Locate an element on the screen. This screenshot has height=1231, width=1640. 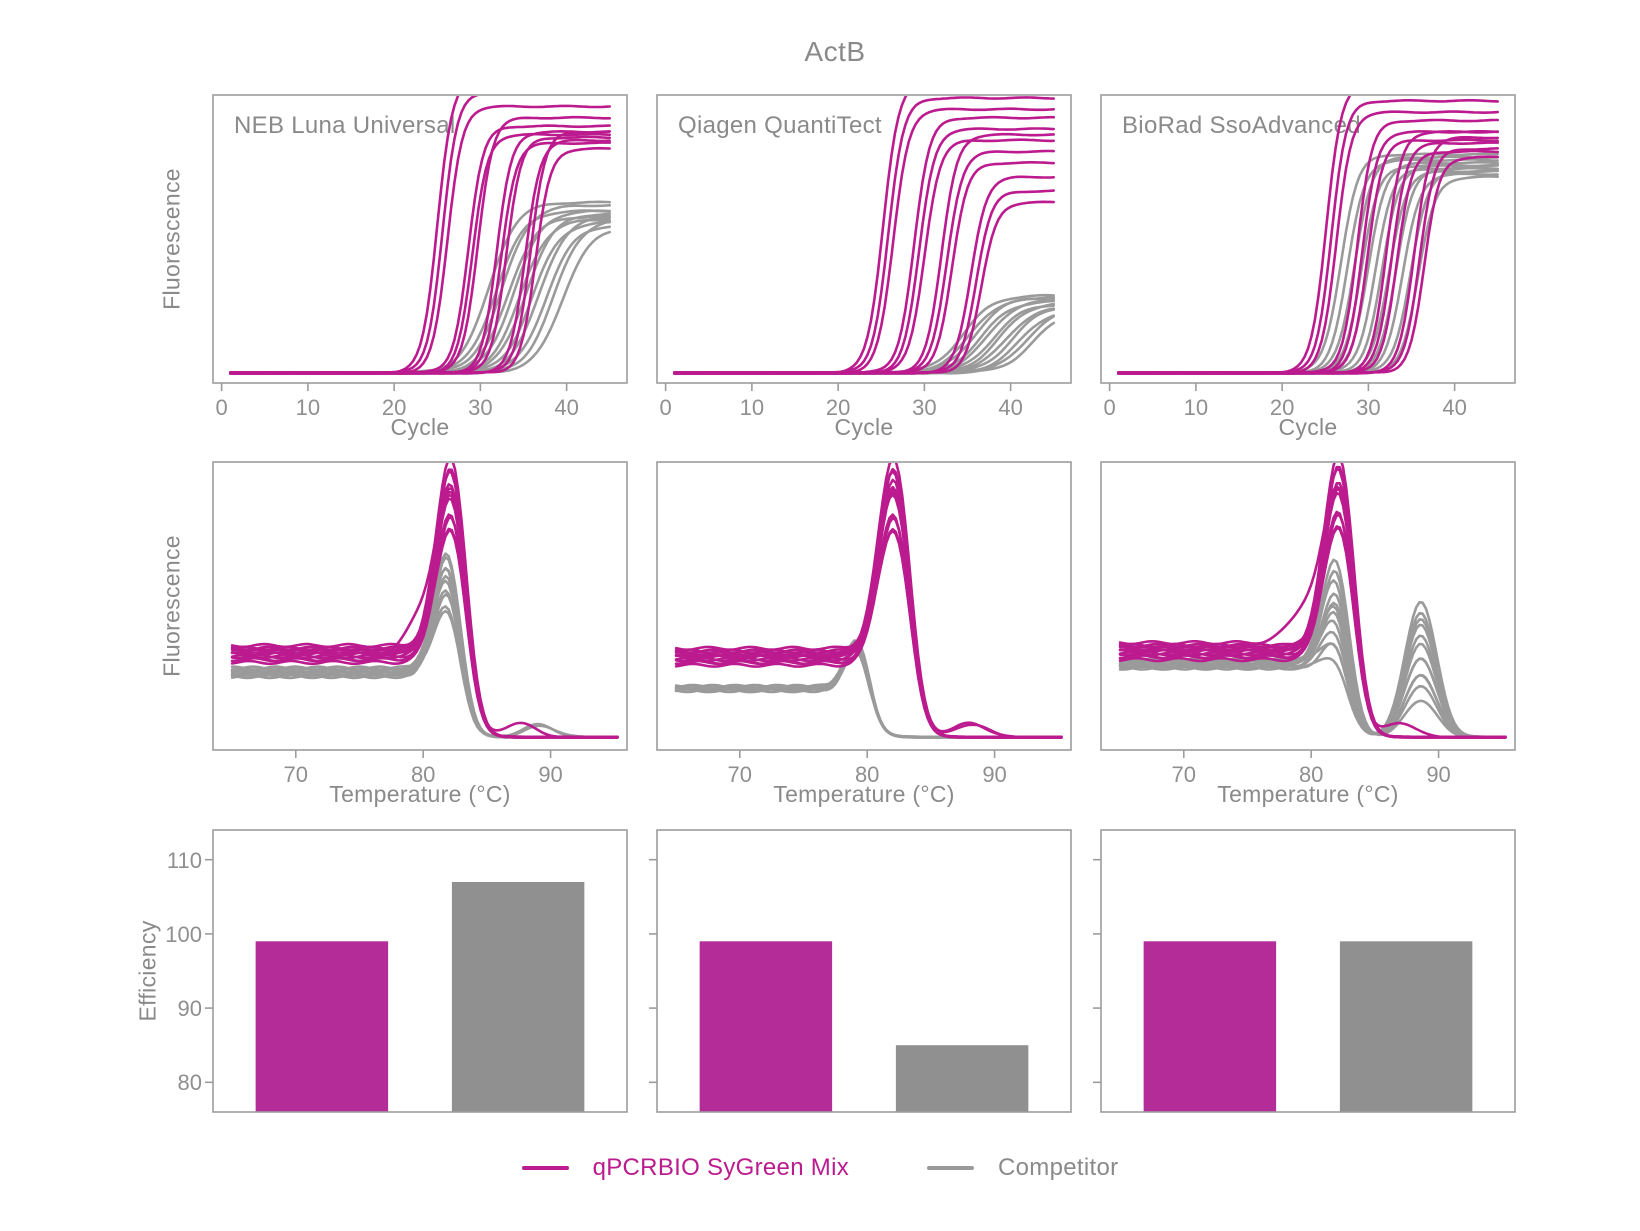
legend-label-competitor: Competitor is located at coordinates (1058, 1167).